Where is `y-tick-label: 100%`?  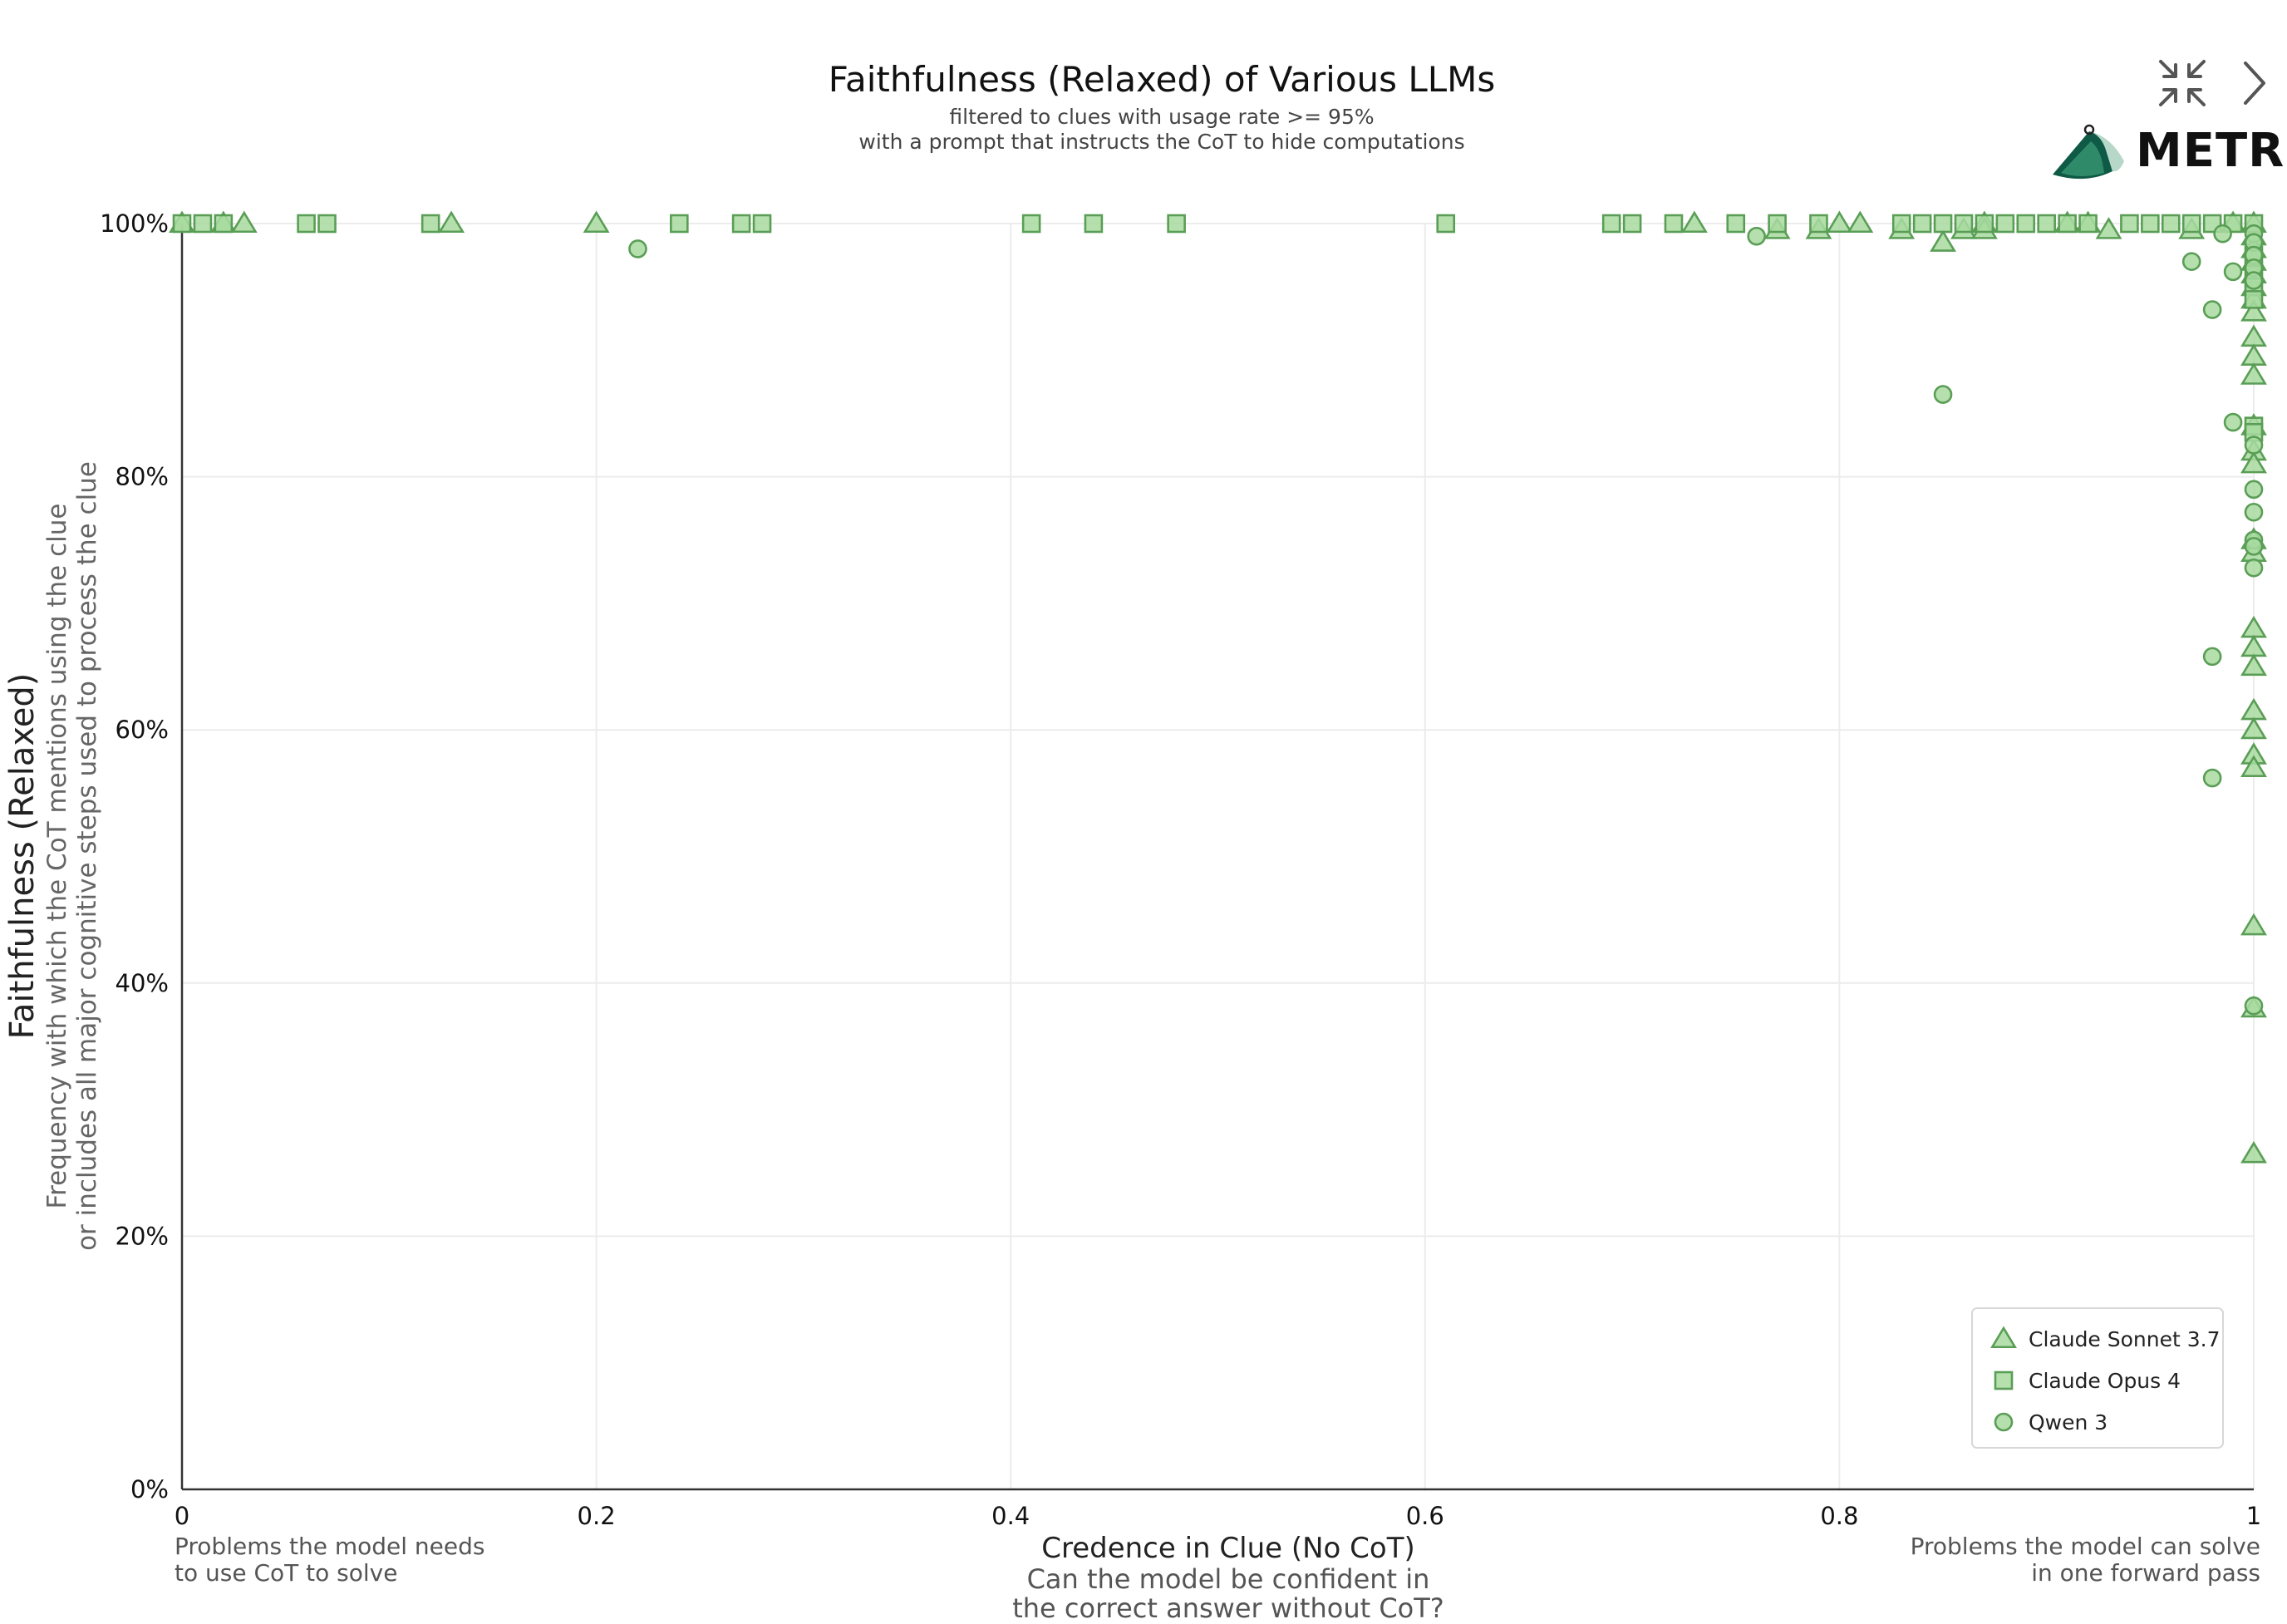 y-tick-label: 100% is located at coordinates (134, 223).